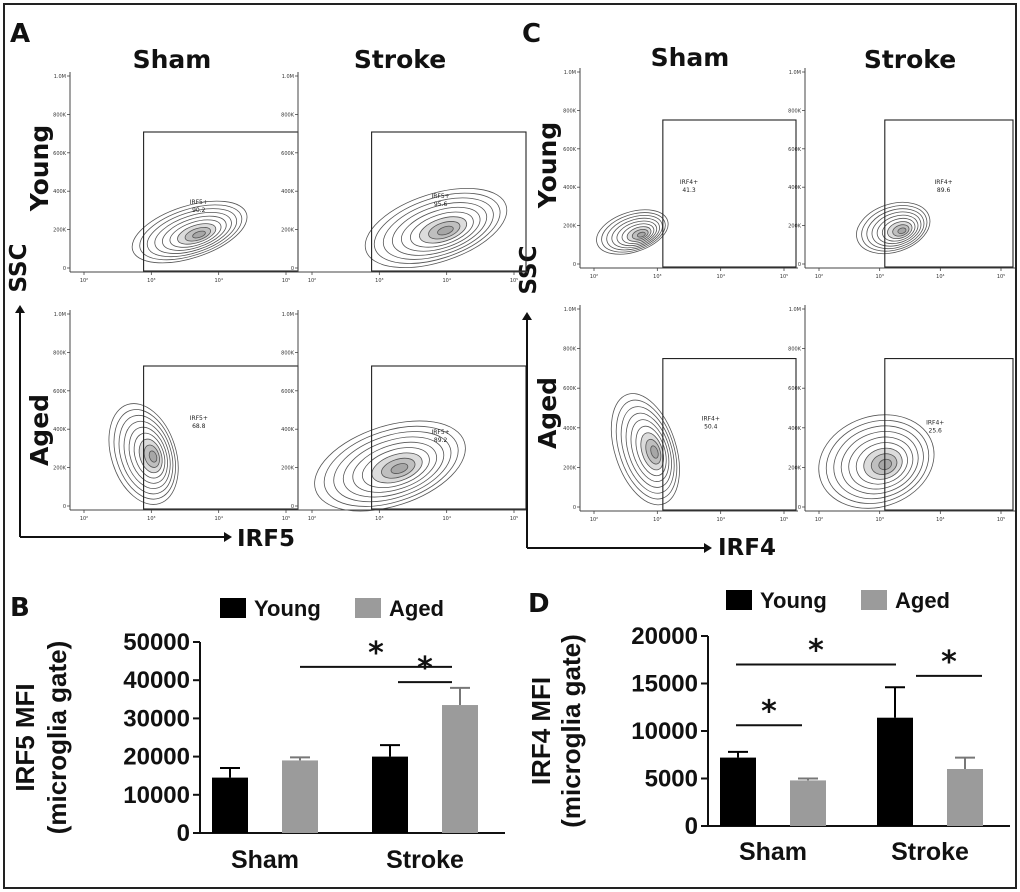 Image resolution: width=1020 pixels, height=892 pixels. Describe the element at coordinates (39, 168) in the screenshot. I see `flow-a-row-young: Young` at that location.